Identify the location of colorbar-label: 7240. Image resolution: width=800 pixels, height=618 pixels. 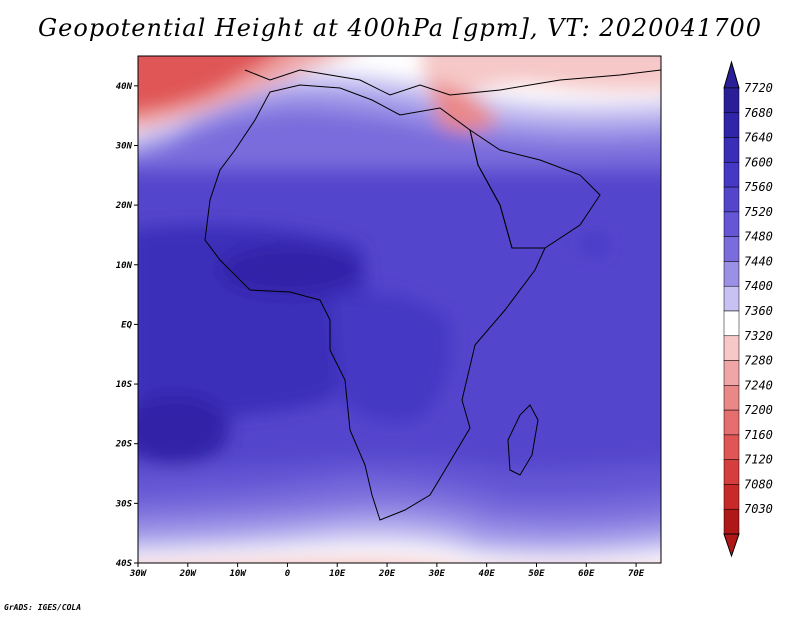
(758, 385).